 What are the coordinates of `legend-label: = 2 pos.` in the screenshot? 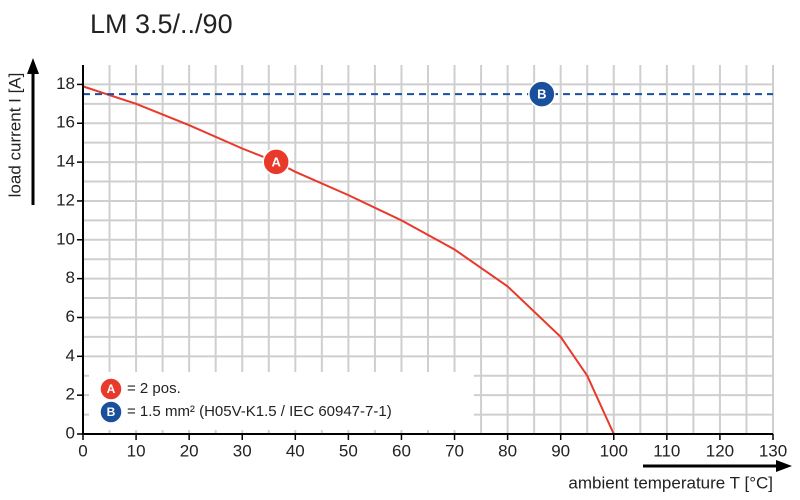 It's located at (154, 388).